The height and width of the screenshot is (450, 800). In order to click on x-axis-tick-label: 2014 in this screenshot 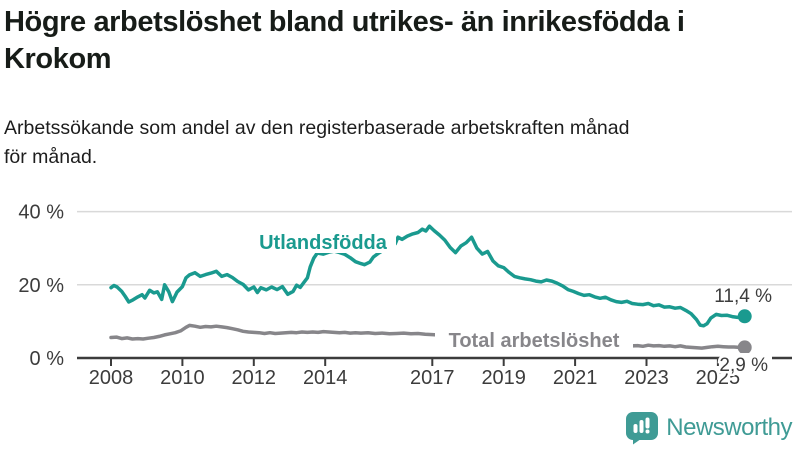, I will do `click(325, 378)`.